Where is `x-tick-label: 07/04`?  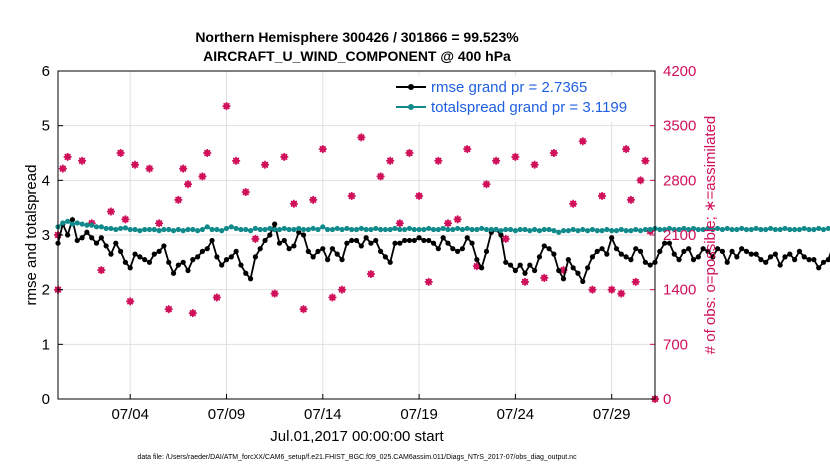 x-tick-label: 07/04 is located at coordinates (130, 414).